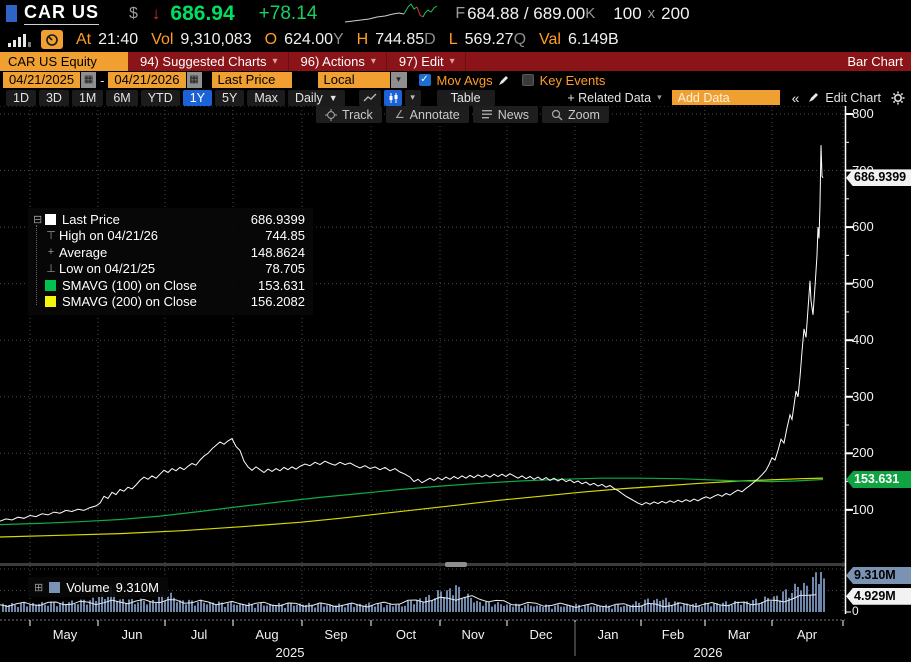 This screenshot has height=662, width=911. What do you see at coordinates (133, 13) in the screenshot?
I see `currency-symbol: $` at bounding box center [133, 13].